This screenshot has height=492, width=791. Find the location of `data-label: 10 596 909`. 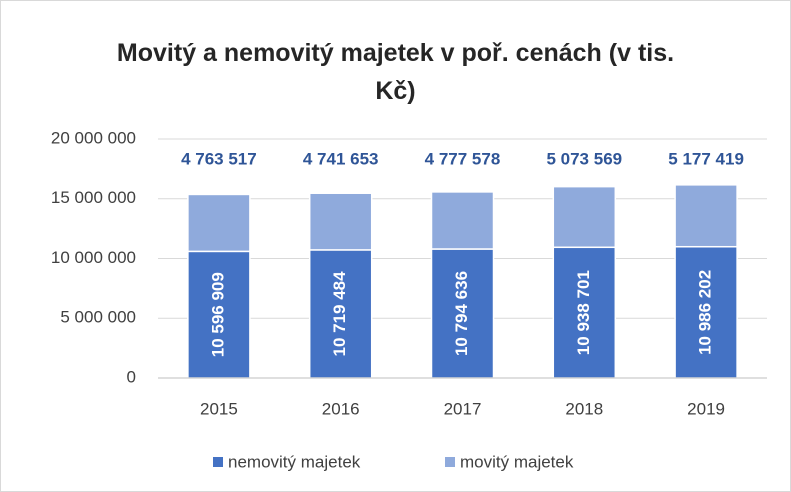

data-label: 10 596 909 is located at coordinates (217, 314).